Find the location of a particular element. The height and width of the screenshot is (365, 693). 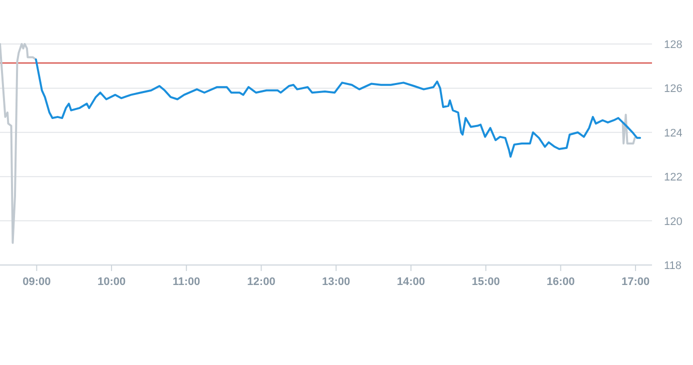

x-tick-label: 13:00 is located at coordinates (336, 282).